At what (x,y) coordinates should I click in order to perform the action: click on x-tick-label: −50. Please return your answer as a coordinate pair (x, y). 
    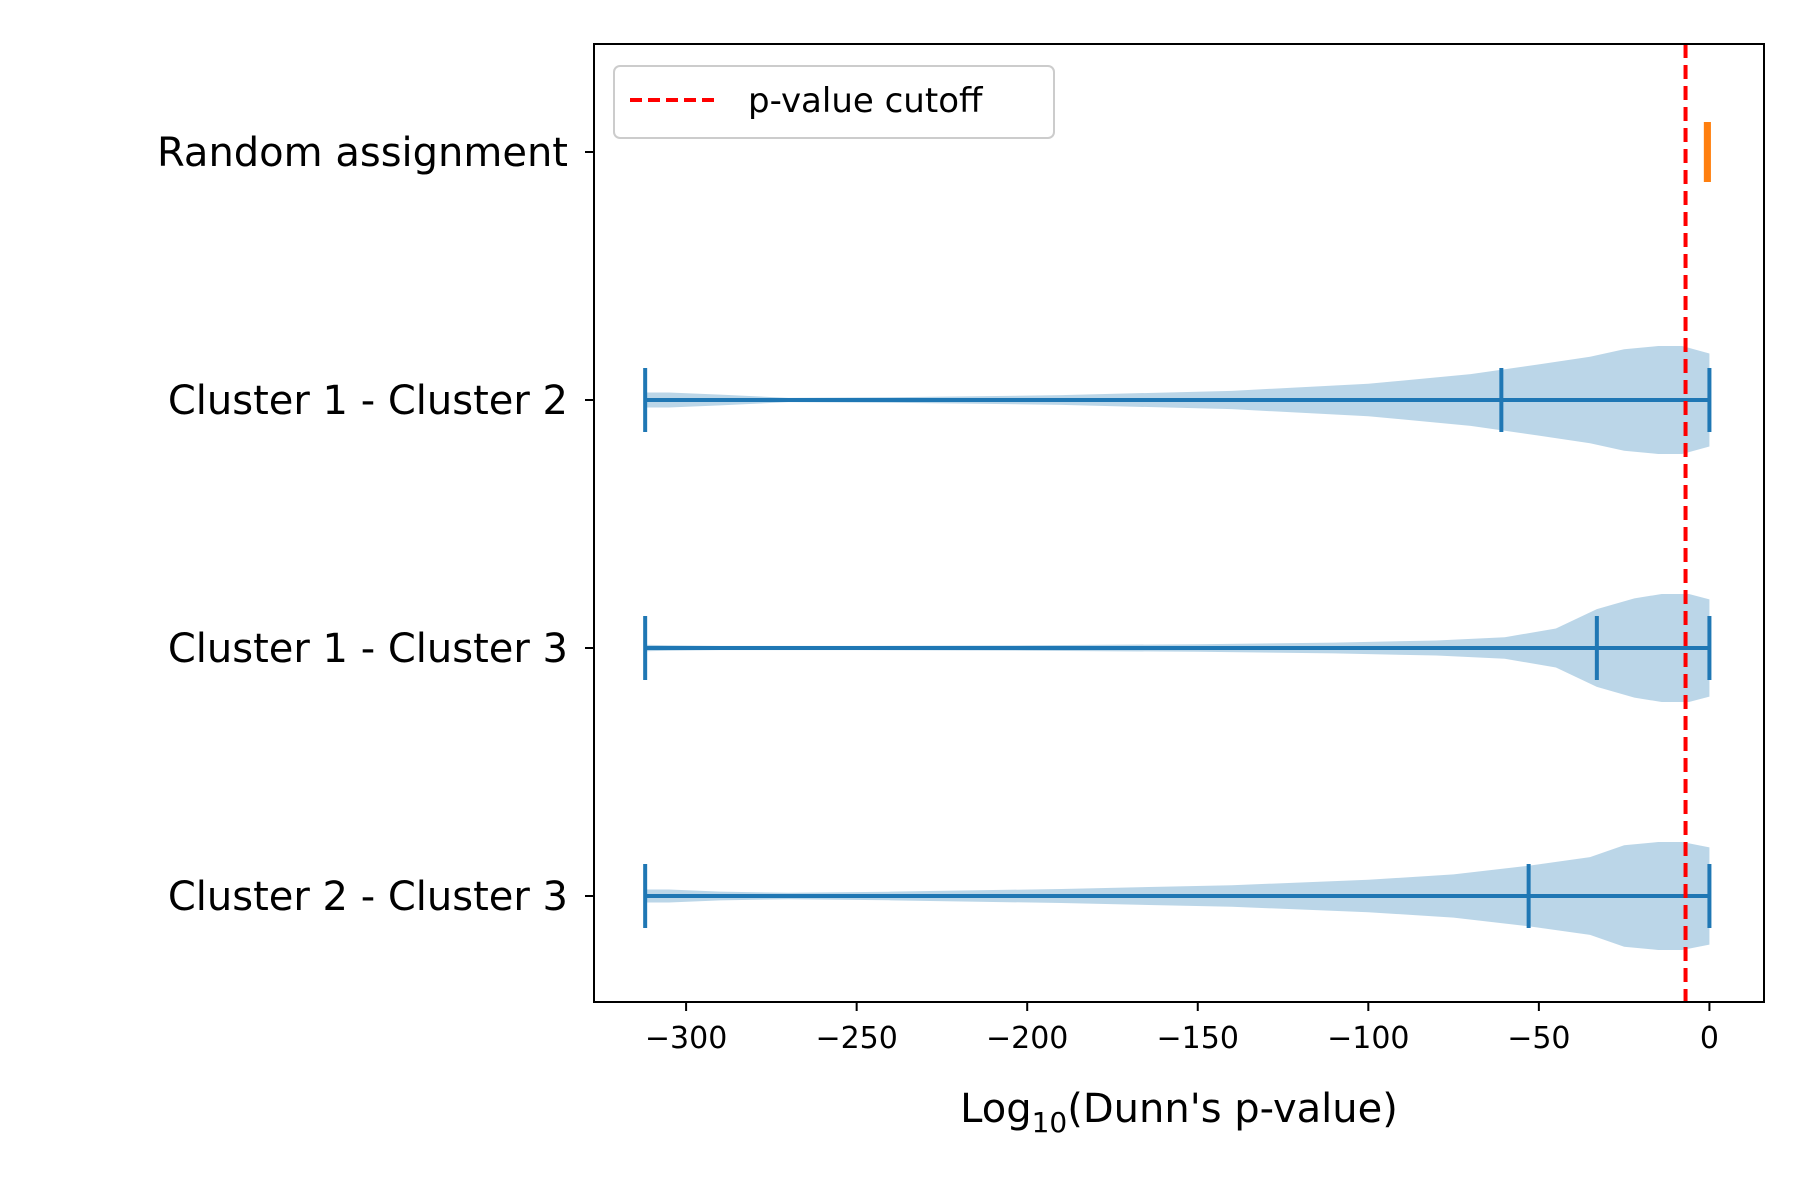
    Looking at the image, I should click on (1538, 1038).